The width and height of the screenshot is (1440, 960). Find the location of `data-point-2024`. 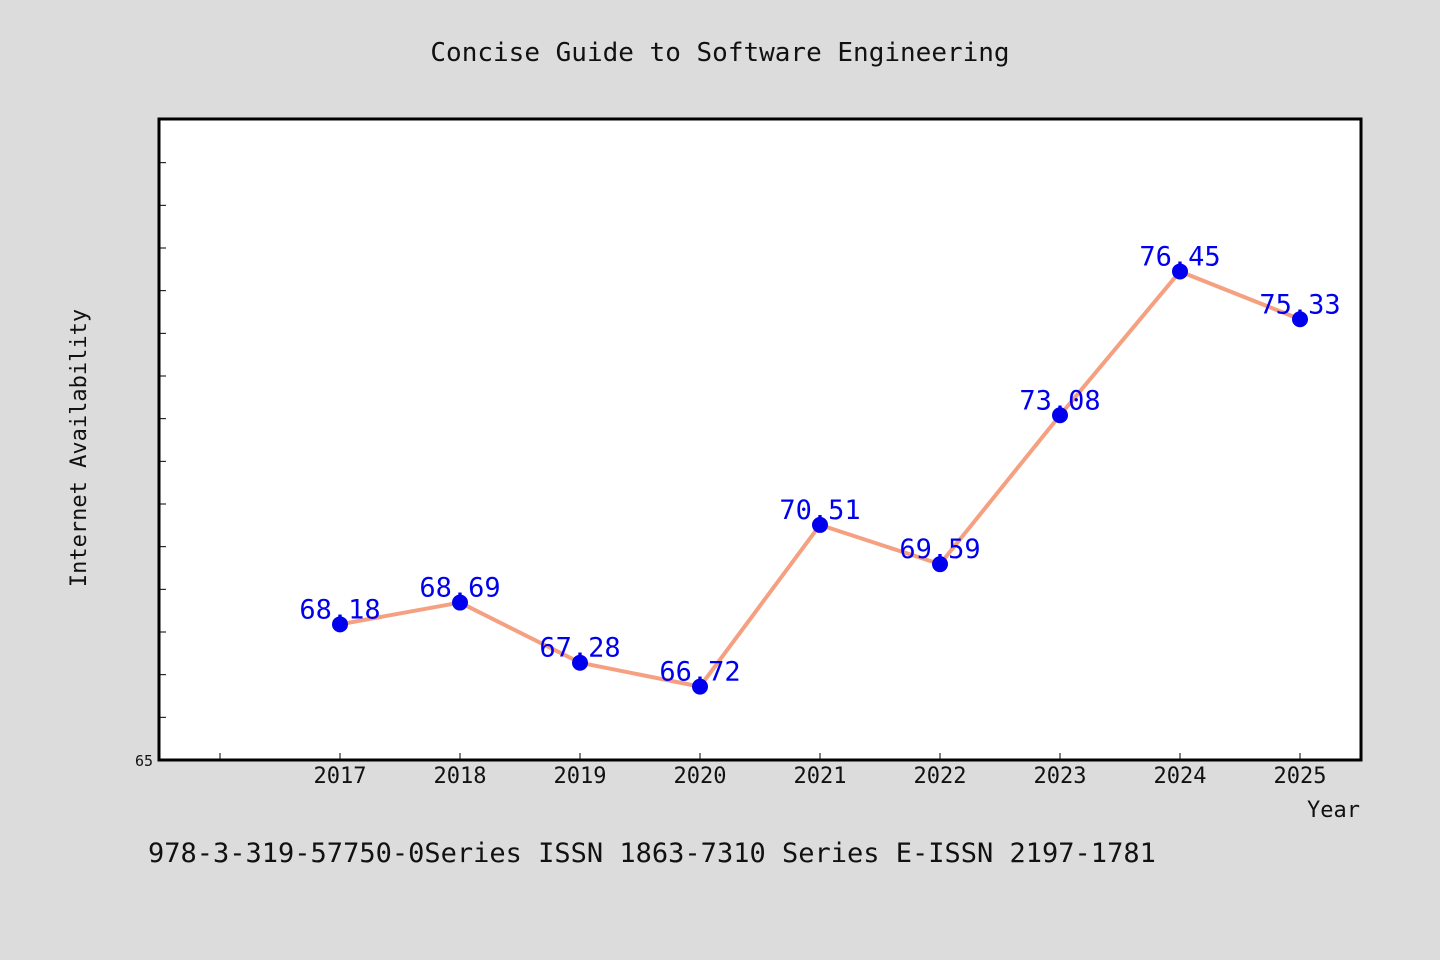

data-point-2024 is located at coordinates (1180, 271).